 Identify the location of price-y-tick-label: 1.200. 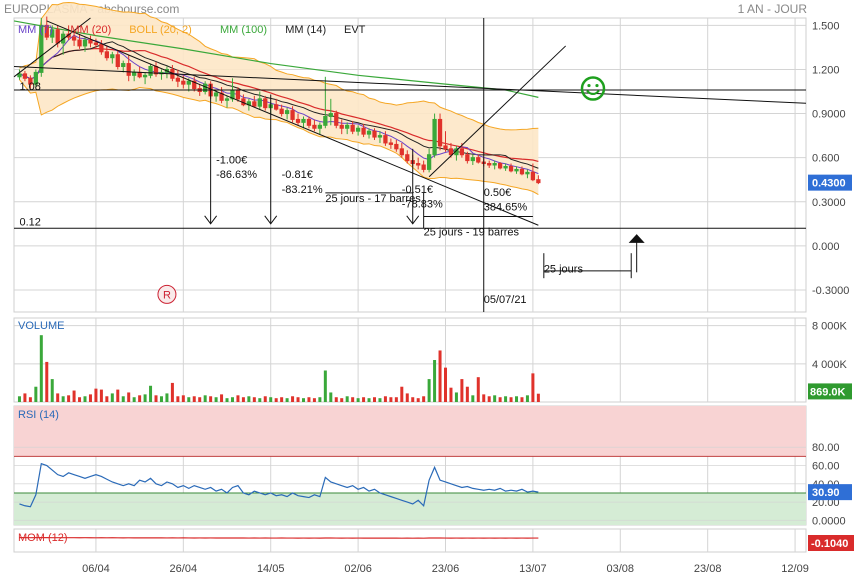
(826, 70).